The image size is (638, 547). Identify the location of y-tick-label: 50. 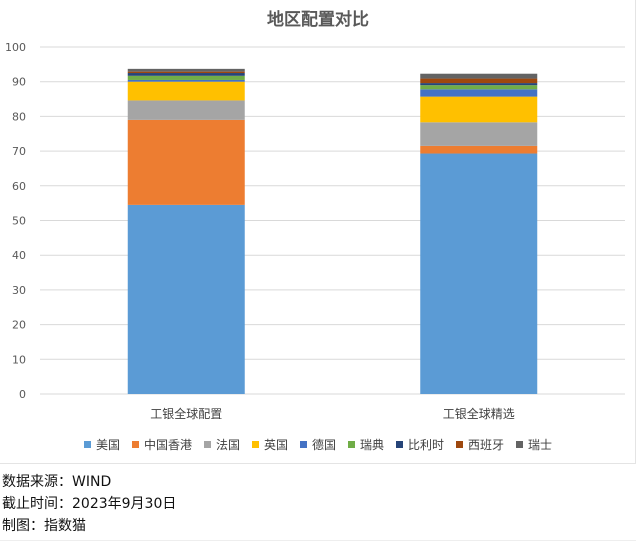
(19, 221).